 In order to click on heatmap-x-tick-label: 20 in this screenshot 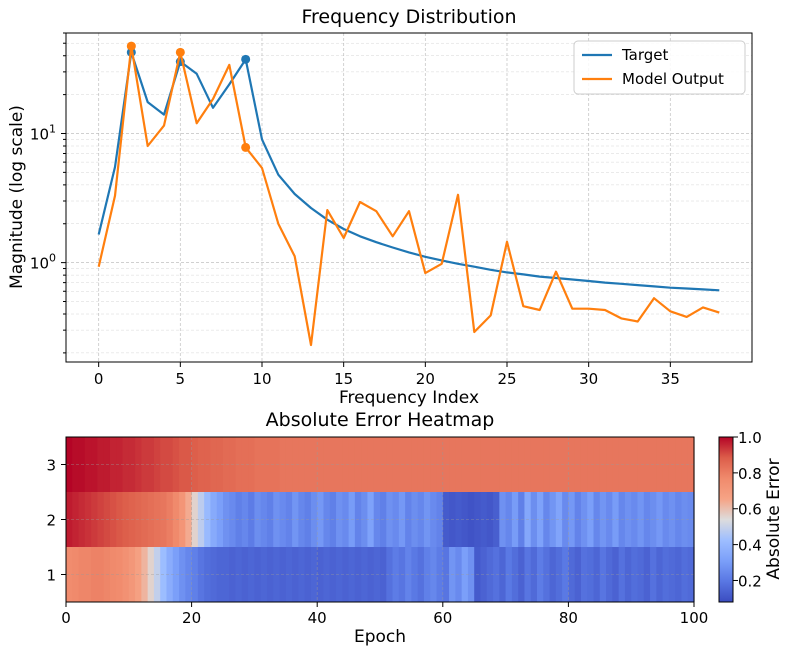, I will do `click(191, 618)`.